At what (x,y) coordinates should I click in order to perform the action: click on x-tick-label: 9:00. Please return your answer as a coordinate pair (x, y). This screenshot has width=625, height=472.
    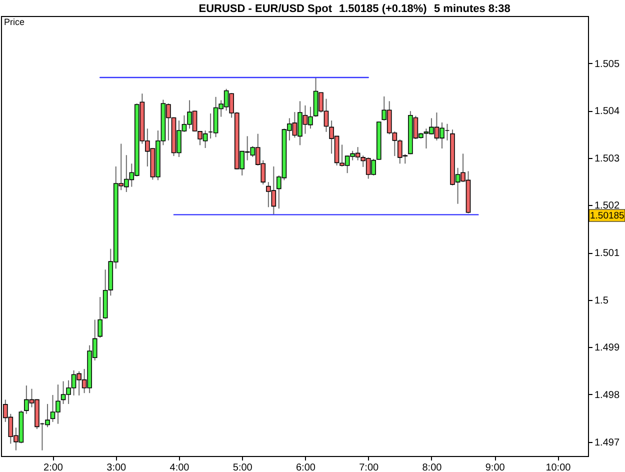
    Looking at the image, I should click on (495, 467).